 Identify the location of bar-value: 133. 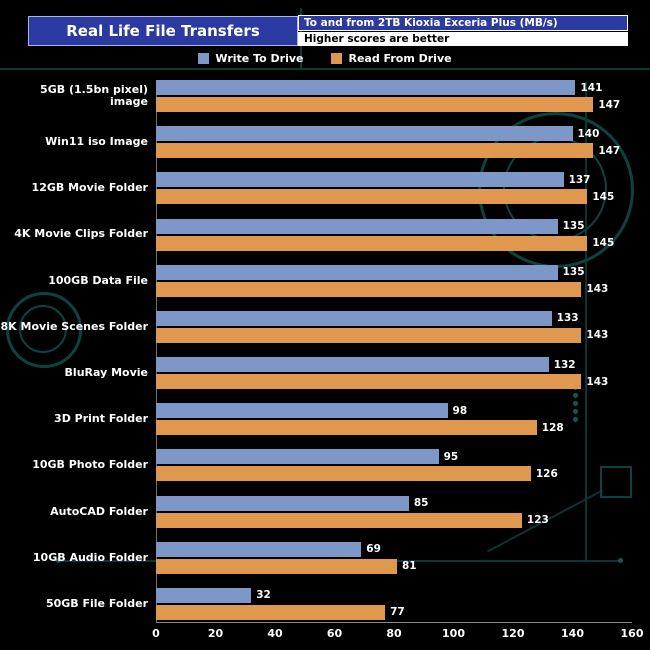
(567, 318).